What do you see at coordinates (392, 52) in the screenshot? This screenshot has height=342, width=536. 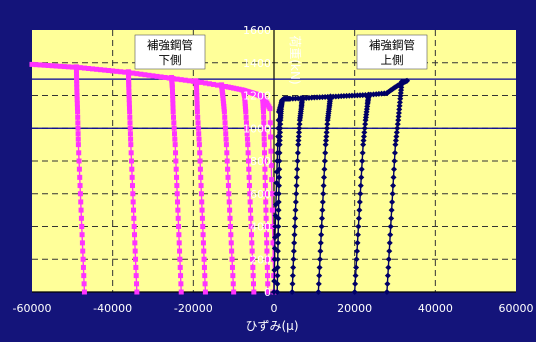 I see `annotation-bg` at bounding box center [392, 52].